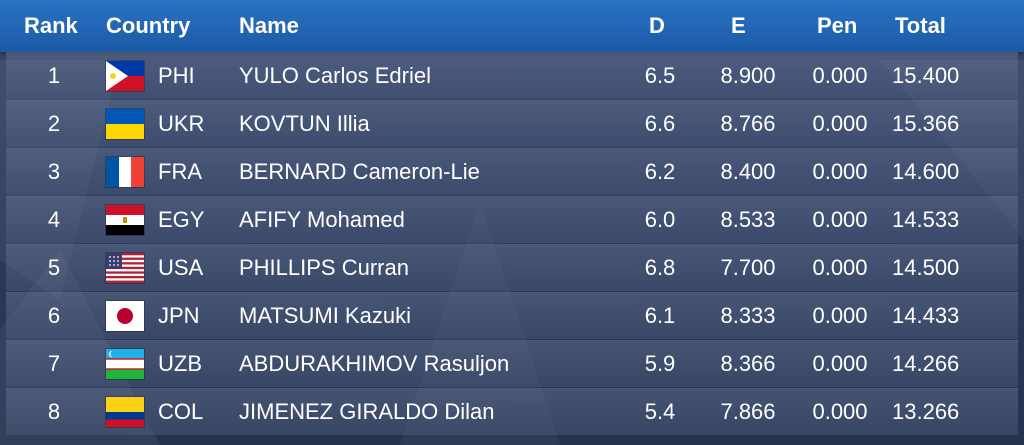 This screenshot has height=445, width=1024. I want to click on rank-cell: 2, so click(54, 123).